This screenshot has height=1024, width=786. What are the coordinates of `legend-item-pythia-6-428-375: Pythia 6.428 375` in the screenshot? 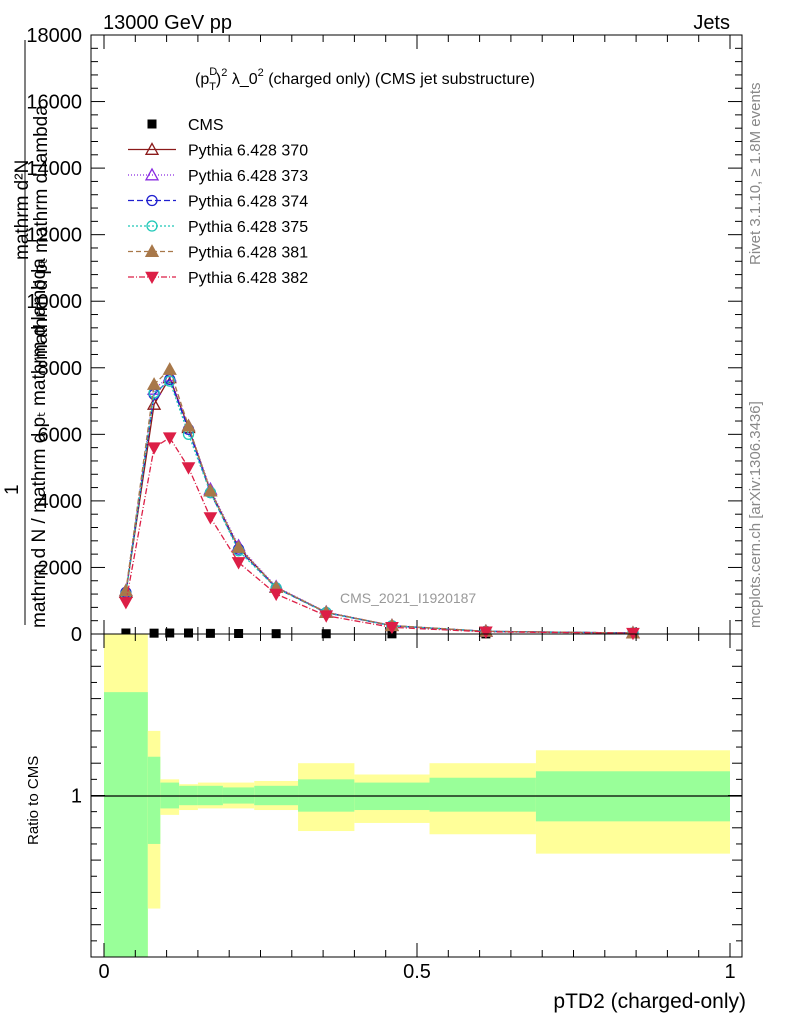 It's located at (218, 227).